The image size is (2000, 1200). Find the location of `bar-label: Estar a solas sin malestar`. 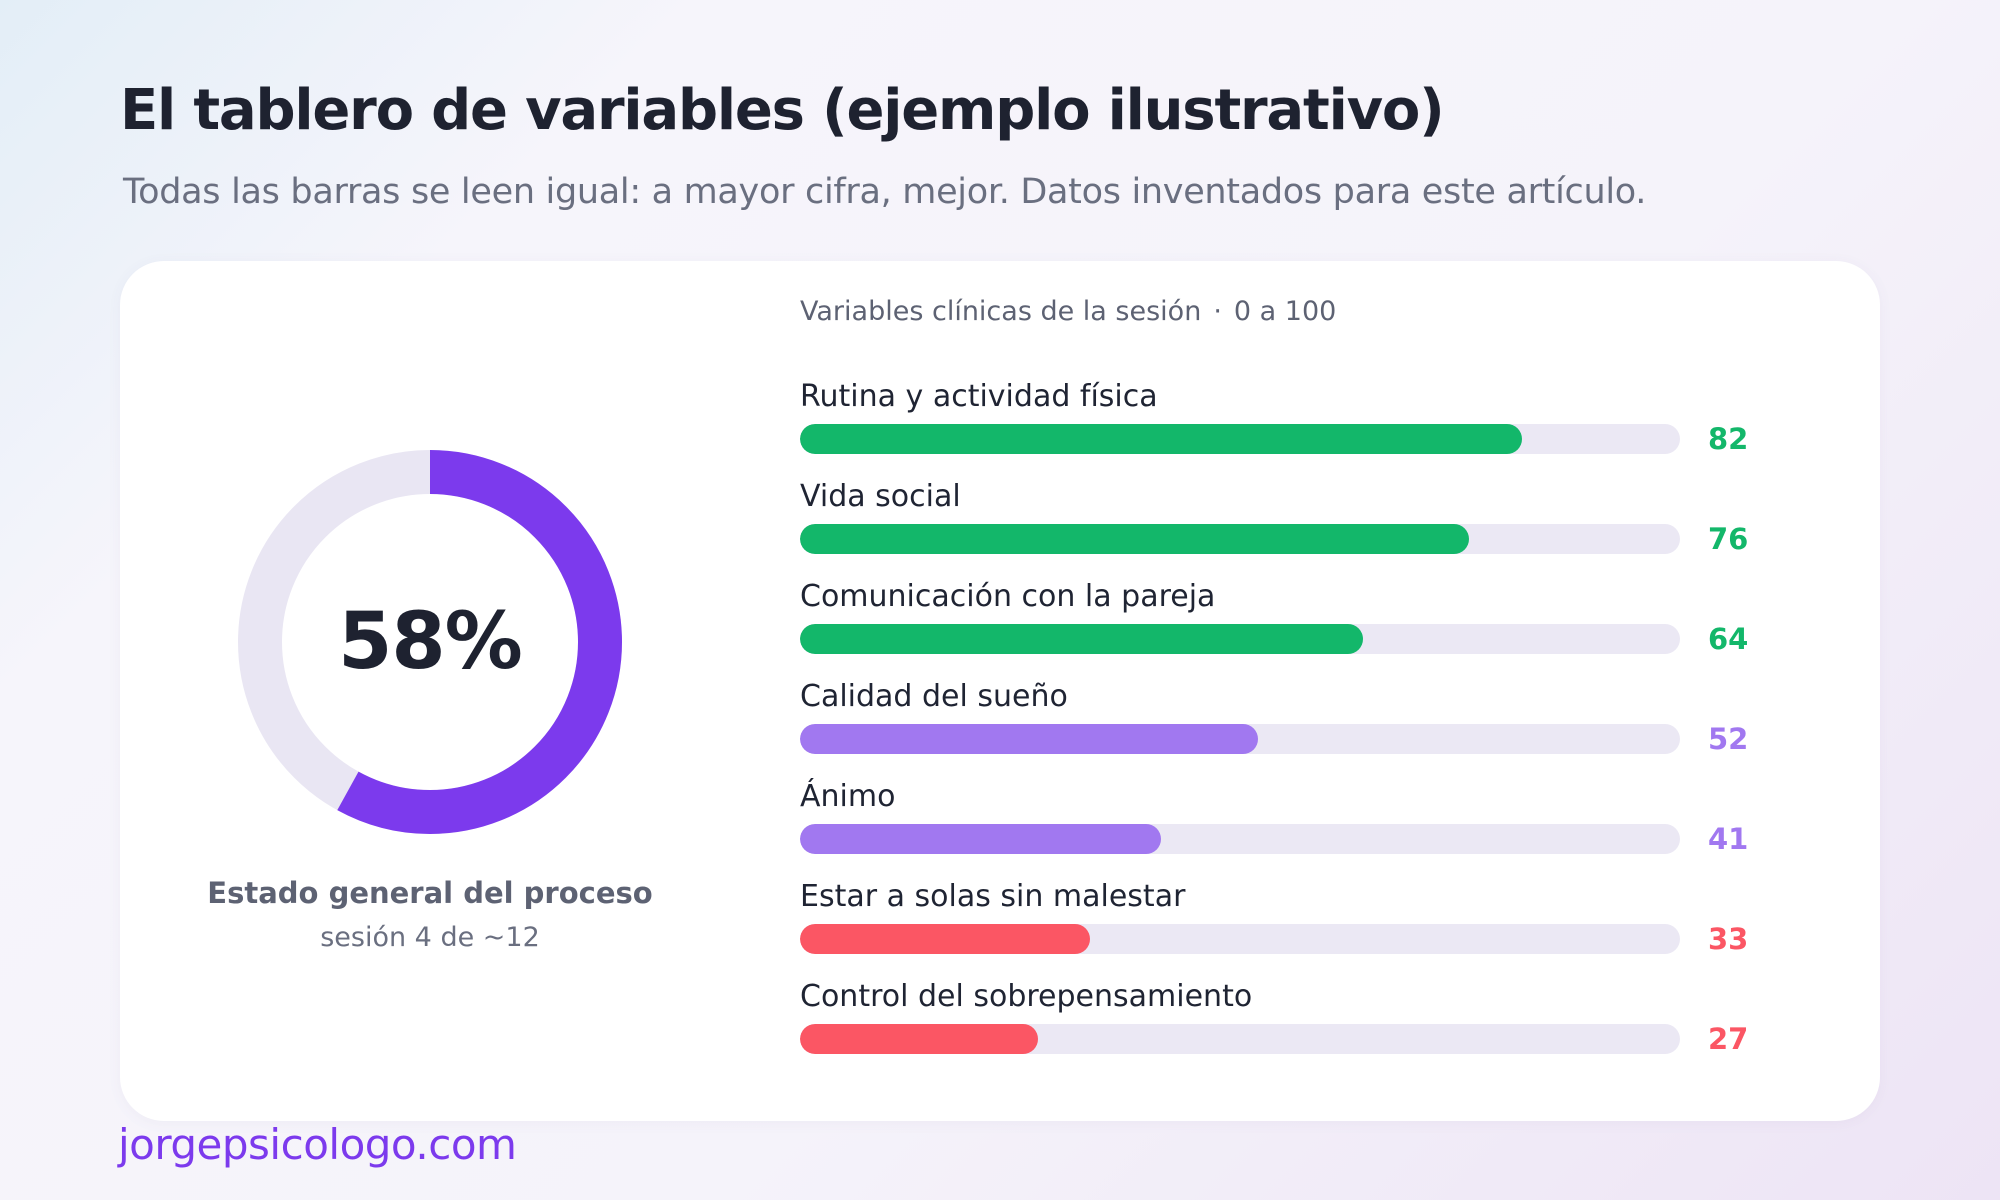

bar-label: Estar a solas sin malestar is located at coordinates (993, 896).